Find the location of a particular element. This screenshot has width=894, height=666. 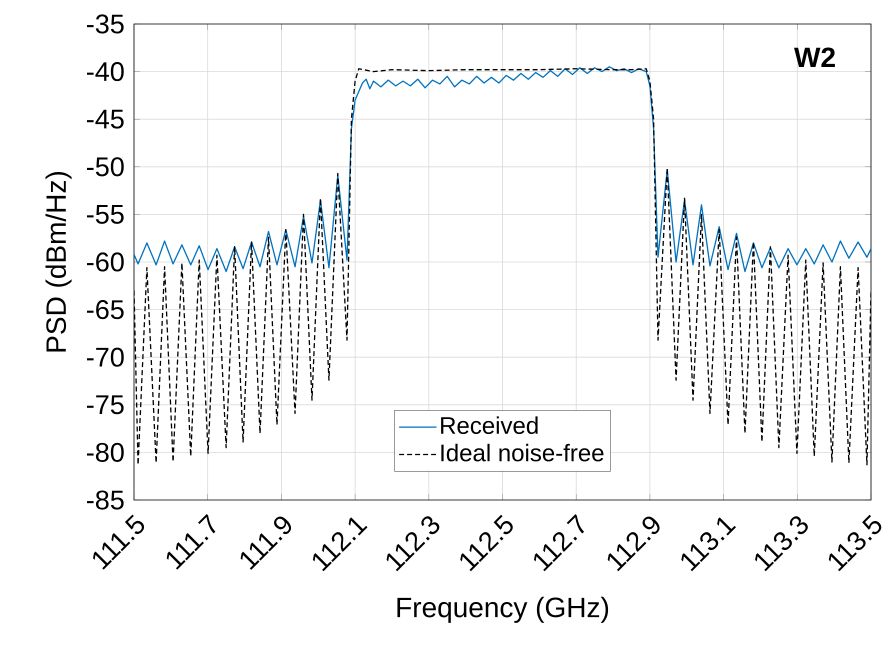

x-axis-title: Frequency (GHz) is located at coordinates (502, 609).